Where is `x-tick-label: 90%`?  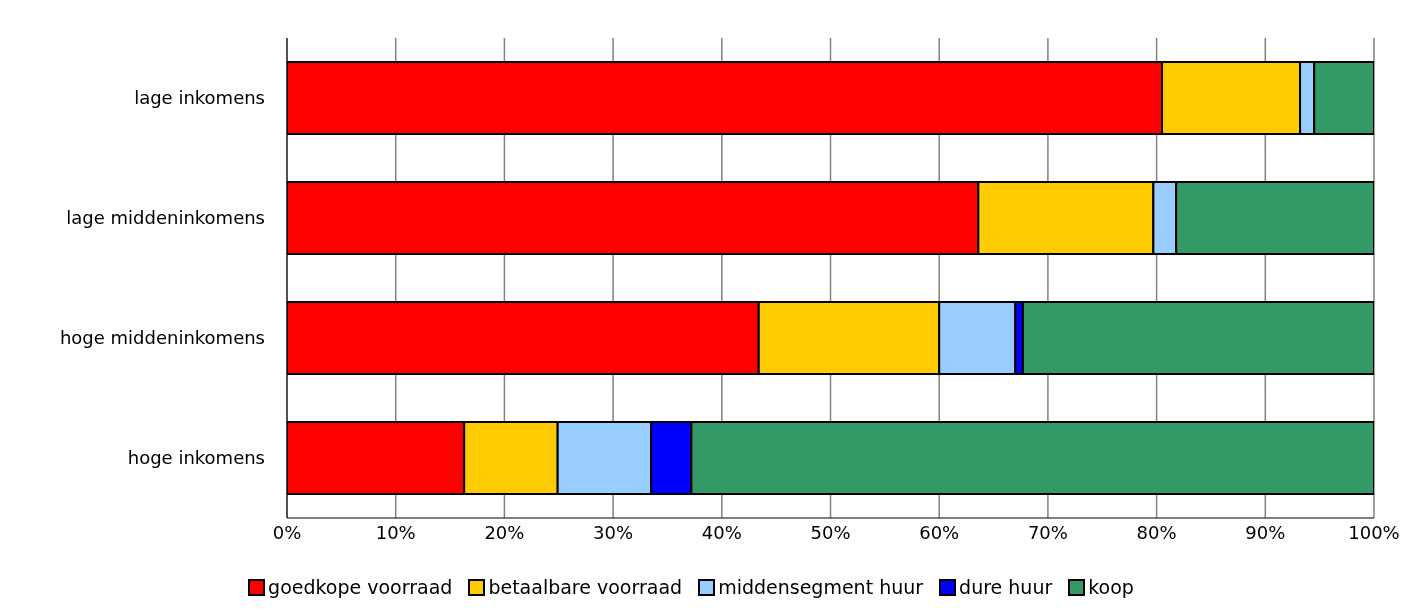 x-tick-label: 90% is located at coordinates (1265, 532).